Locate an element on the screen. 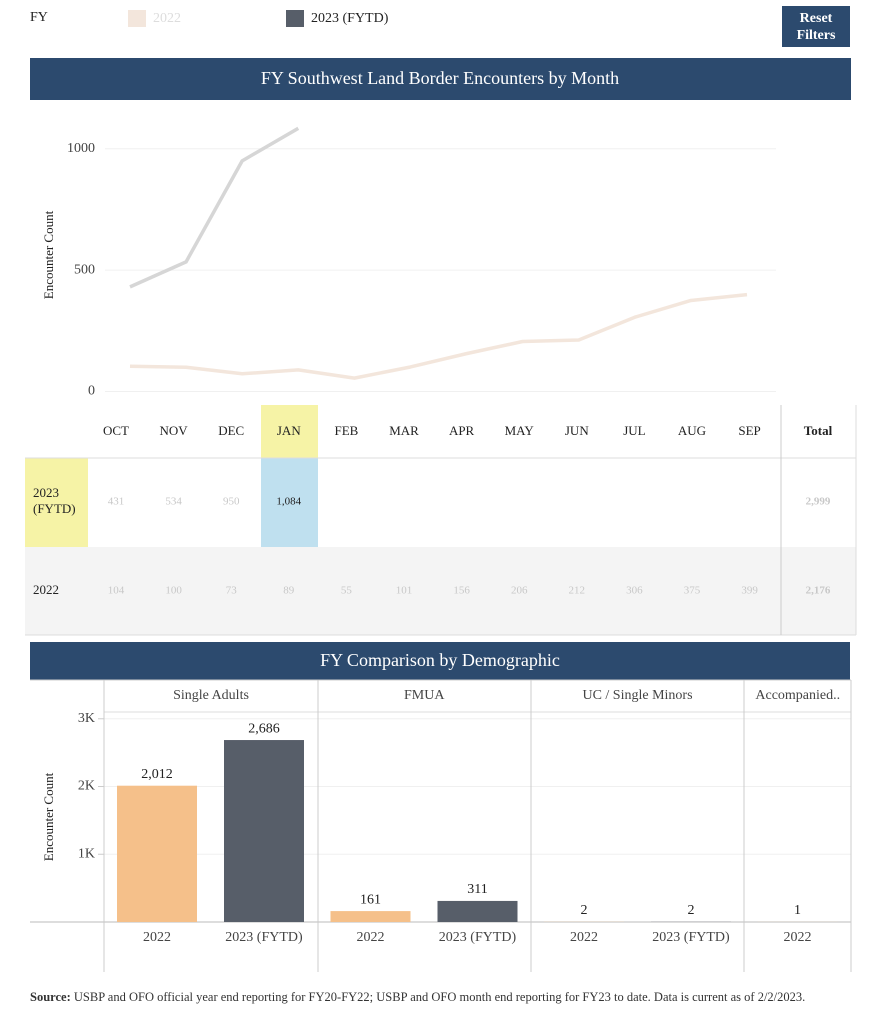  table-cell: 206 is located at coordinates (519, 591).